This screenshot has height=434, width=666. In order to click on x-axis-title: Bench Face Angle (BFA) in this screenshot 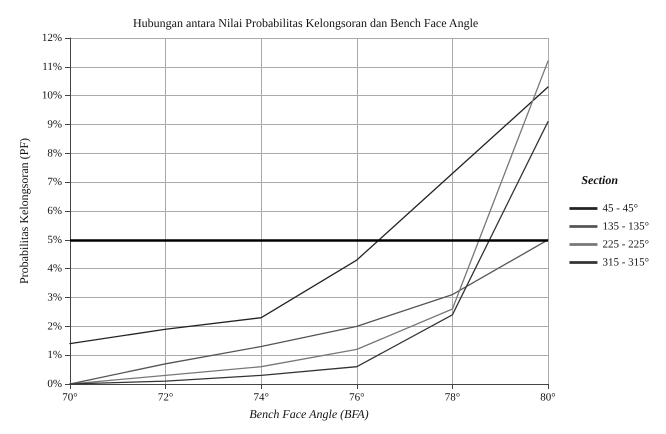, I will do `click(309, 413)`.